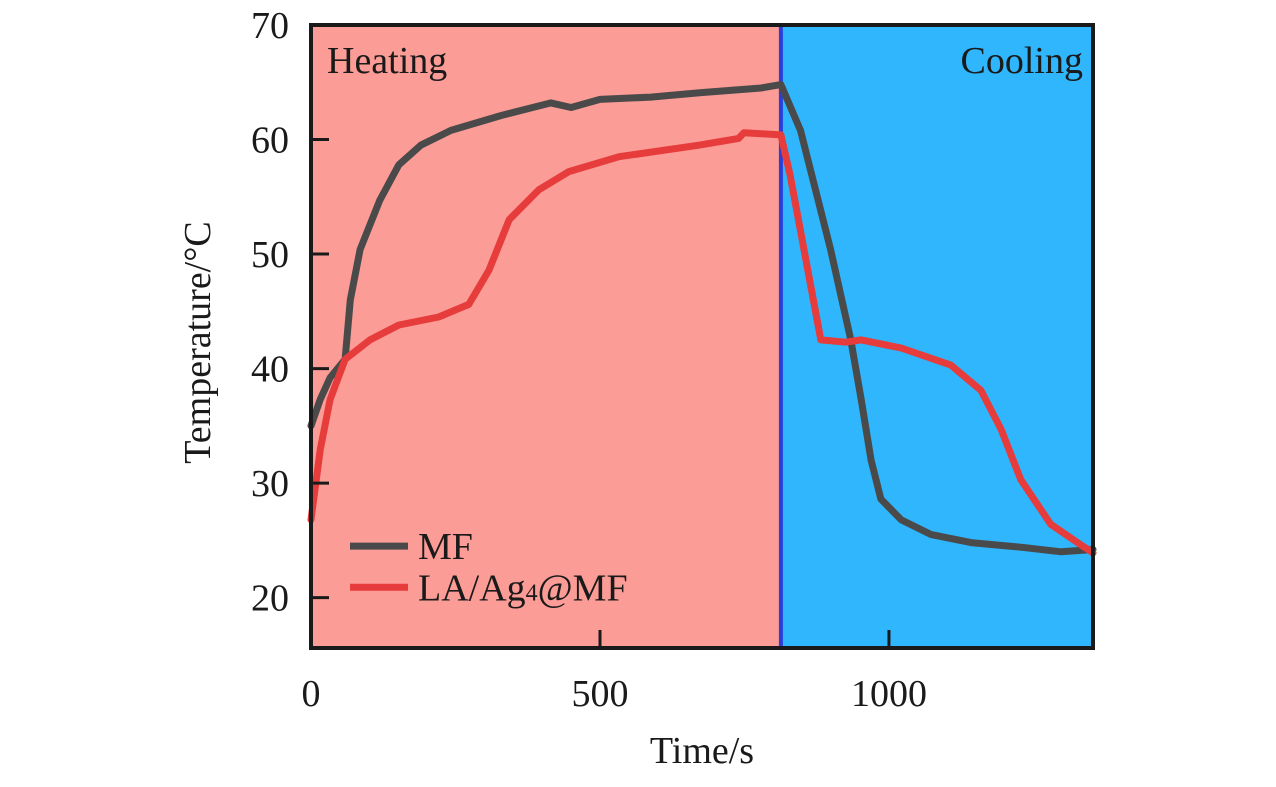 The height and width of the screenshot is (787, 1276). What do you see at coordinates (1022, 61) in the screenshot?
I see `region-label-cooling: Cooling` at bounding box center [1022, 61].